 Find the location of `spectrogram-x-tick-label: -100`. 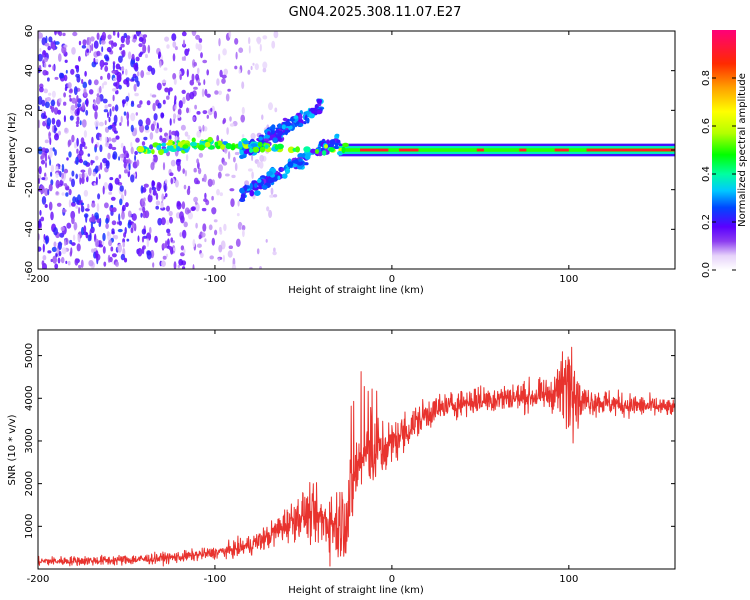

spectrogram-x-tick-label: -100 is located at coordinates (215, 279).